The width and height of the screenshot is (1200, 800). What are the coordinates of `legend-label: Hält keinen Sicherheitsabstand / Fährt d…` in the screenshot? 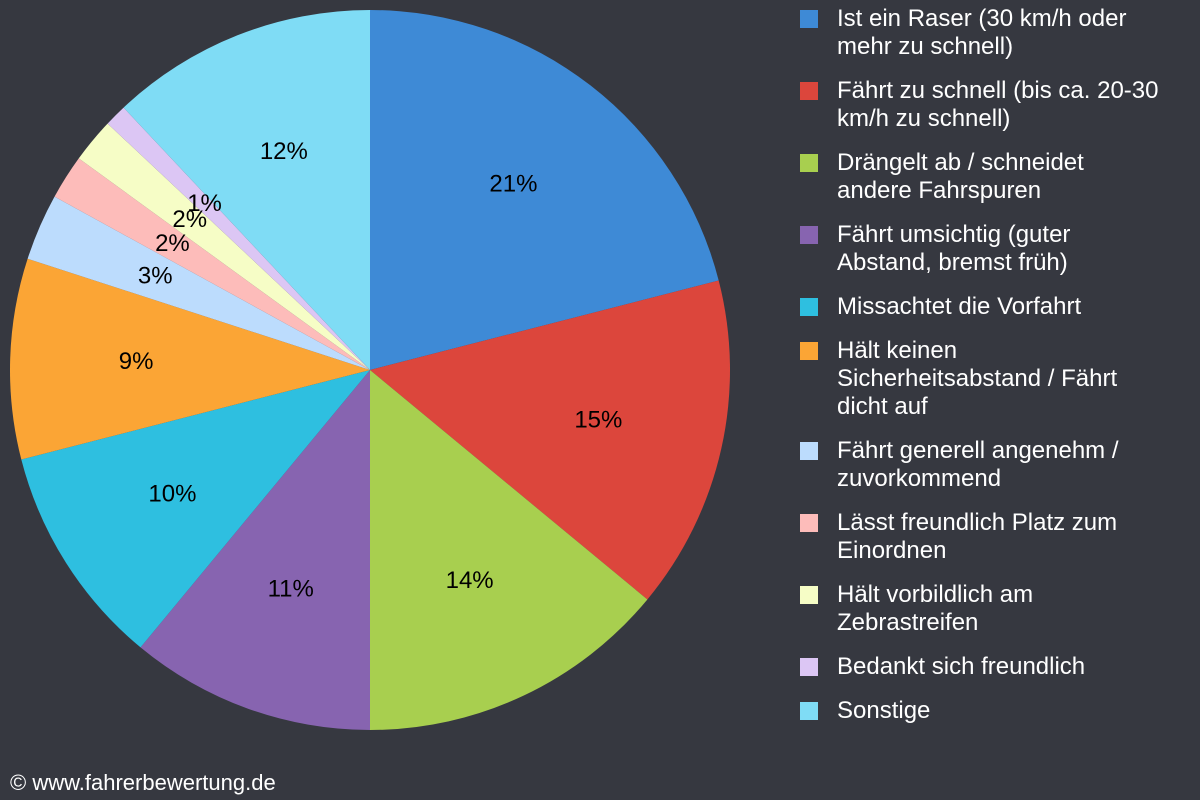 It's located at (977, 378).